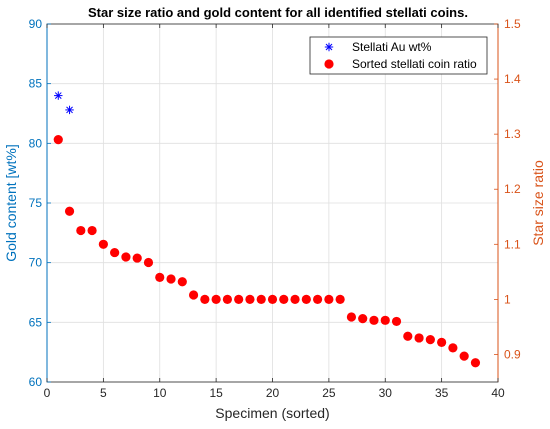 The image size is (550, 429). What do you see at coordinates (272, 413) in the screenshot?
I see `x-axis-label: Specimen (sorted)` at bounding box center [272, 413].